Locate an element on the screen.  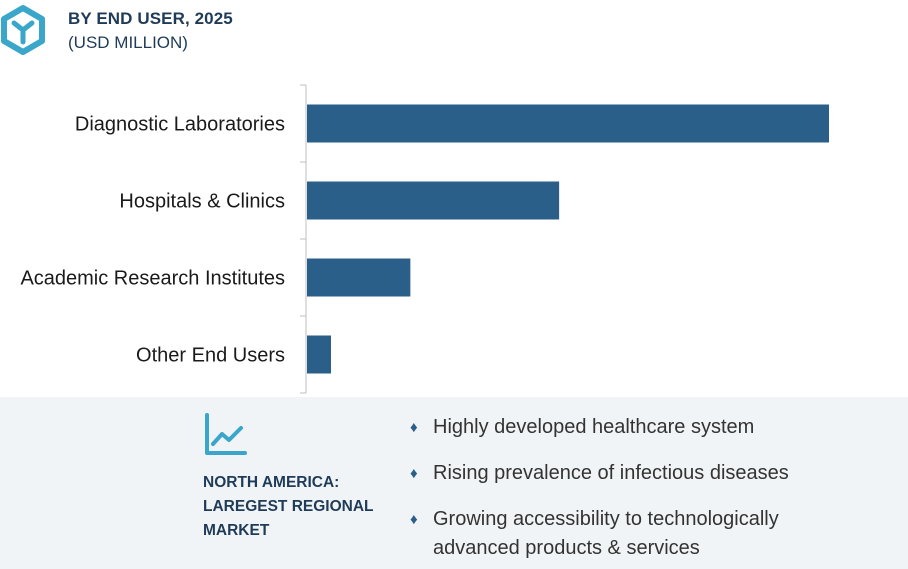
cube-y-logo-icon is located at coordinates (23, 30).